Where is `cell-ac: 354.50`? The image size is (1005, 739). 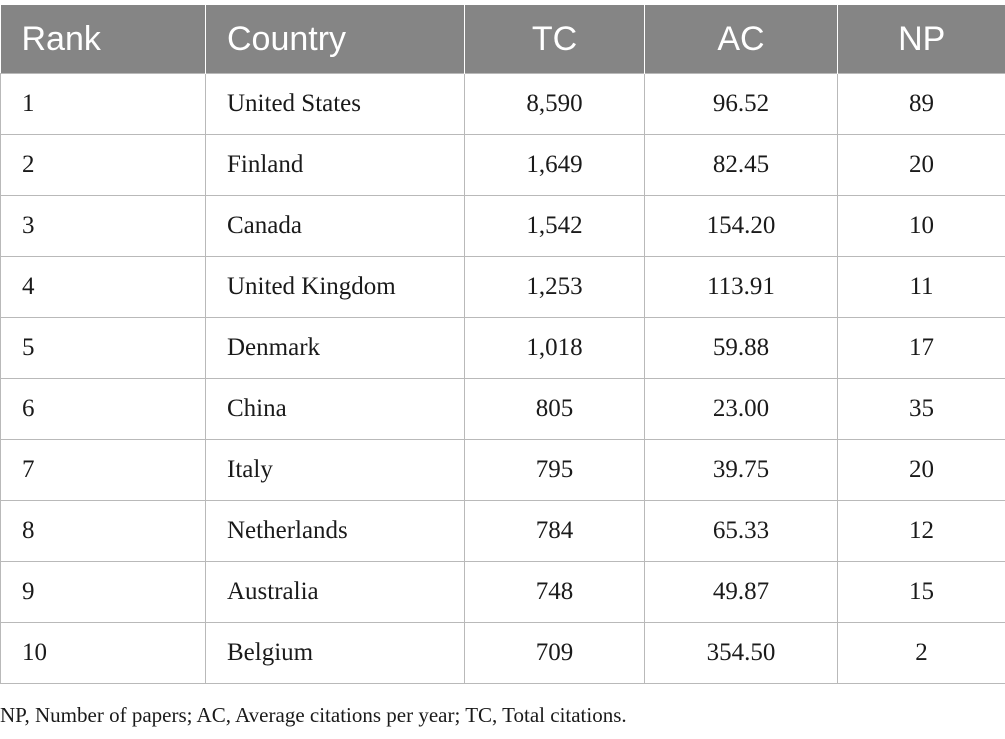 cell-ac: 354.50 is located at coordinates (741, 653).